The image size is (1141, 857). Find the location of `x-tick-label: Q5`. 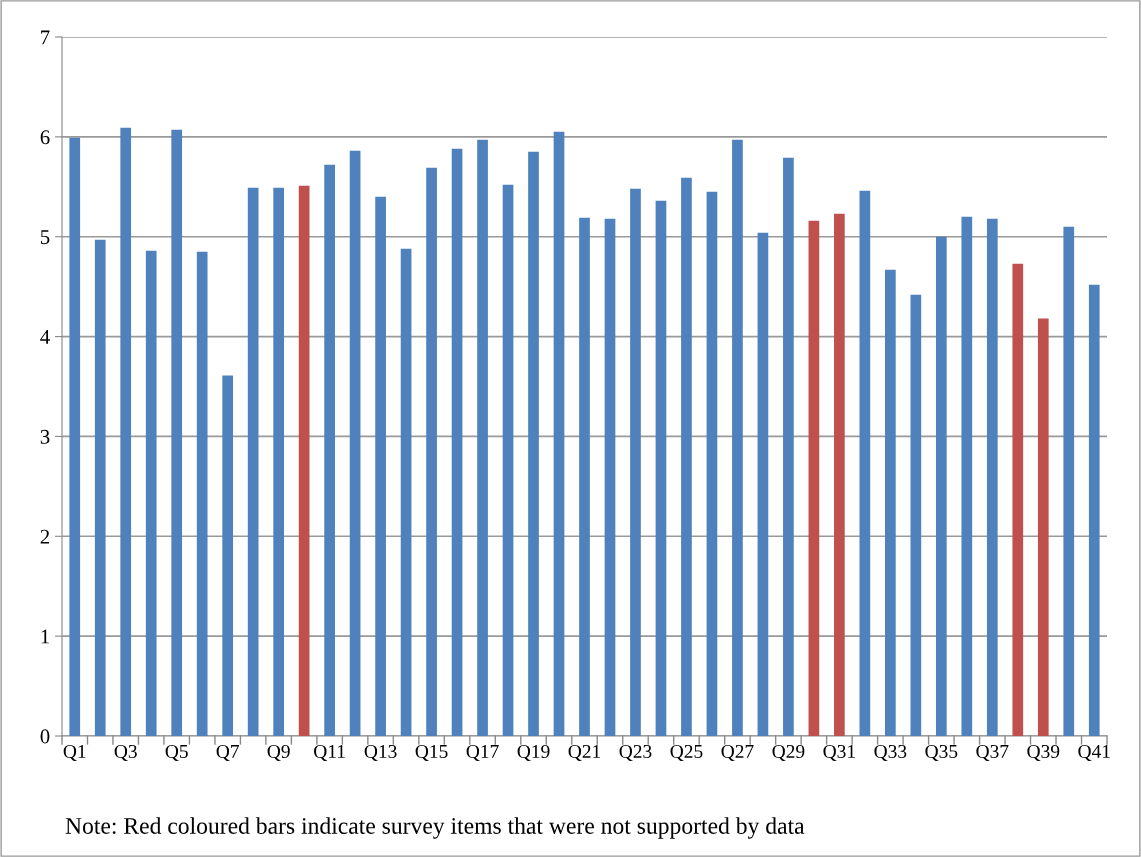

x-tick-label: Q5 is located at coordinates (176, 752).